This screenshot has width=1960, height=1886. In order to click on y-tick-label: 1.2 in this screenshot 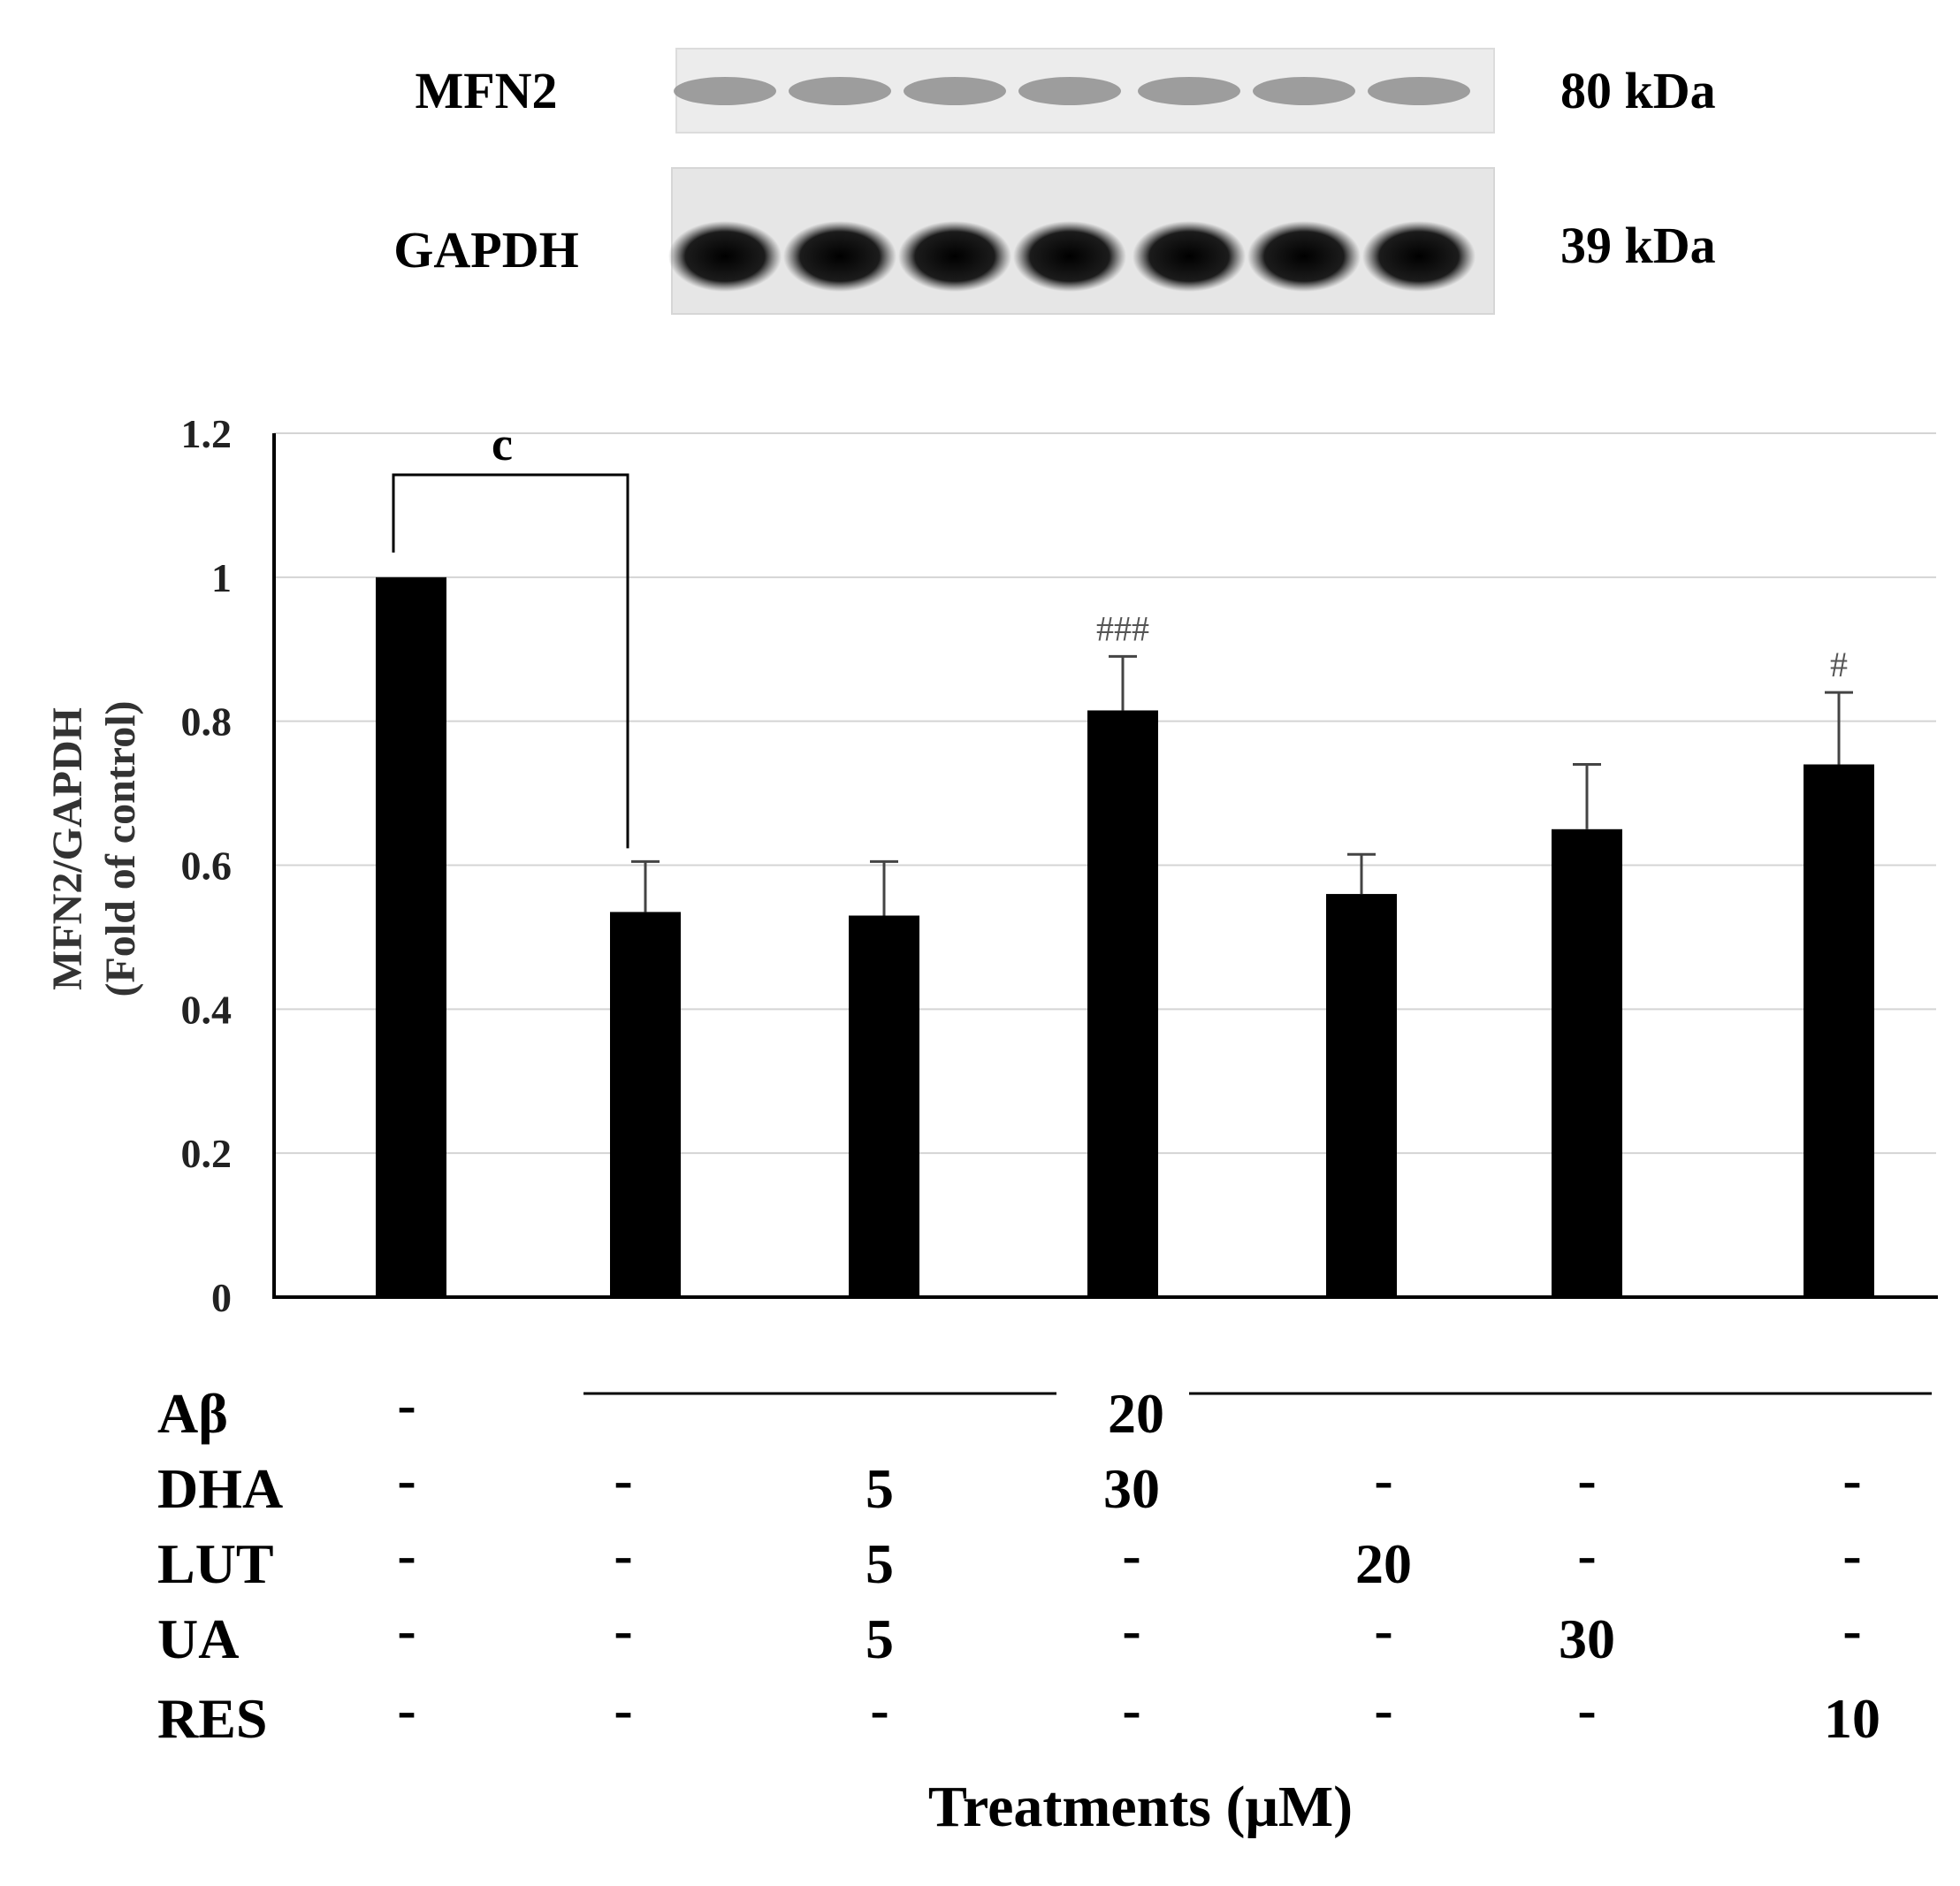, I will do `click(207, 433)`.